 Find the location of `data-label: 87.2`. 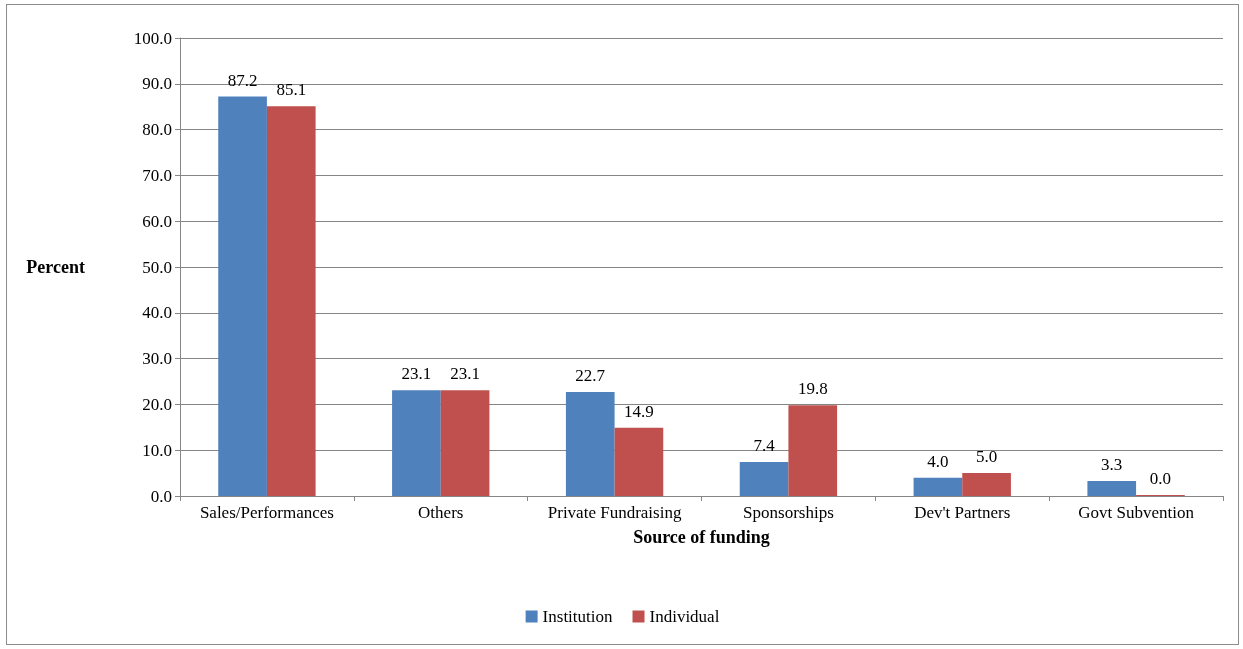

data-label: 87.2 is located at coordinates (242, 80).